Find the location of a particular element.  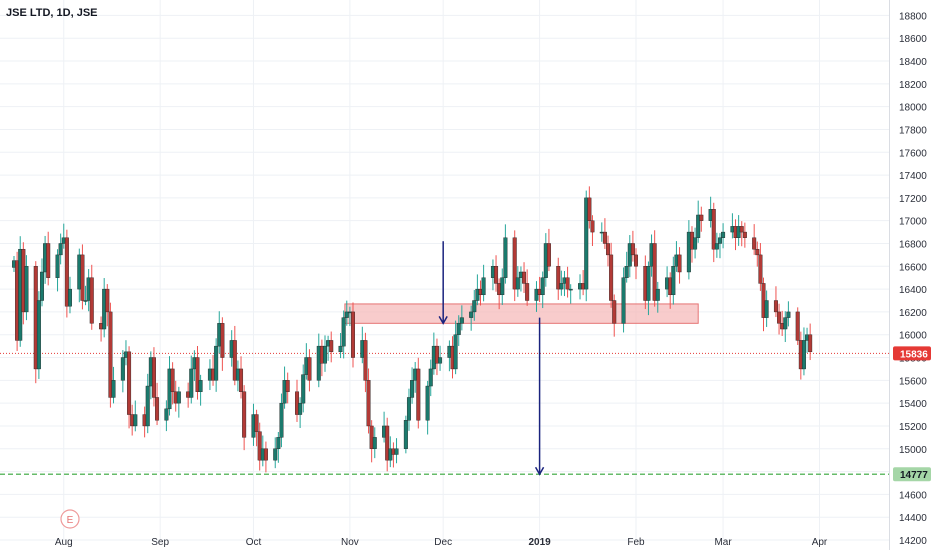

price-tick-label: 16800 is located at coordinates (913, 244).